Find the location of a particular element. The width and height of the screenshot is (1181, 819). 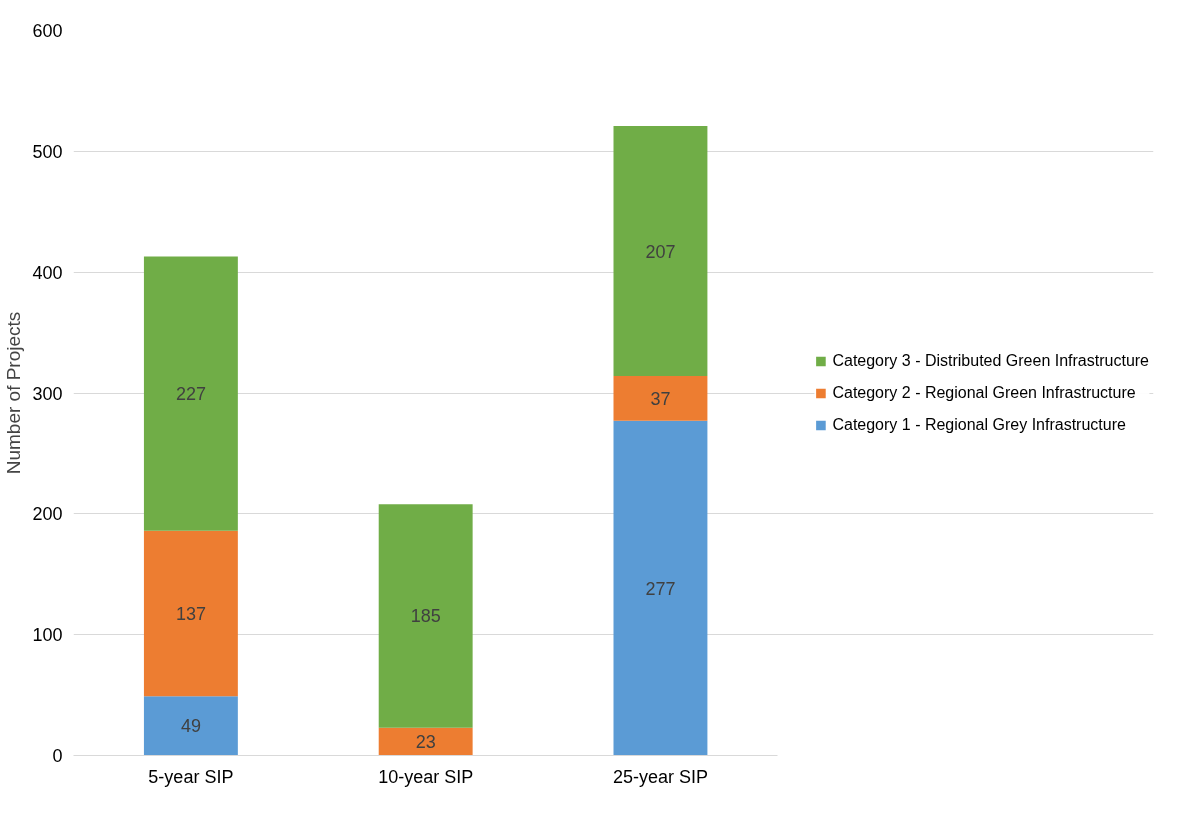

x-tick-label: 25-year SIP is located at coordinates (660, 776).